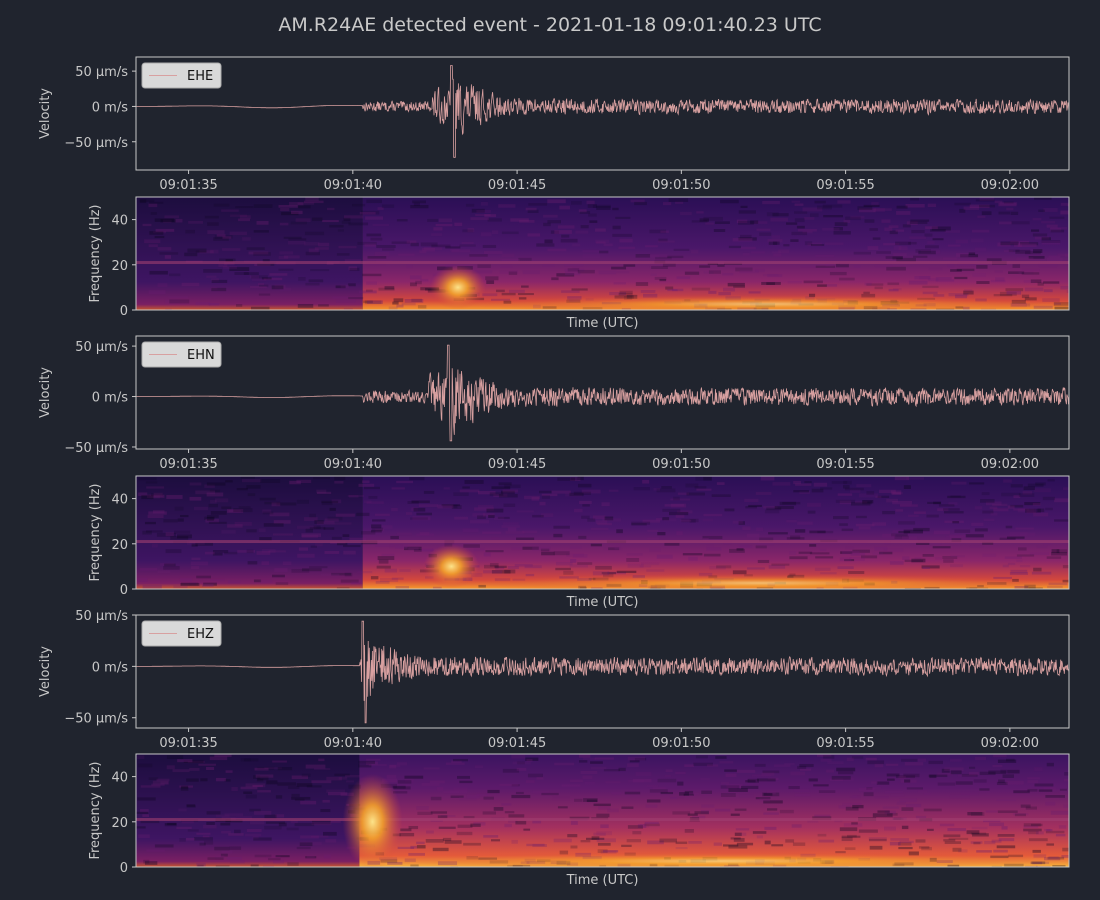  What do you see at coordinates (45, 392) in the screenshot?
I see `y-axis-label: Velocity` at bounding box center [45, 392].